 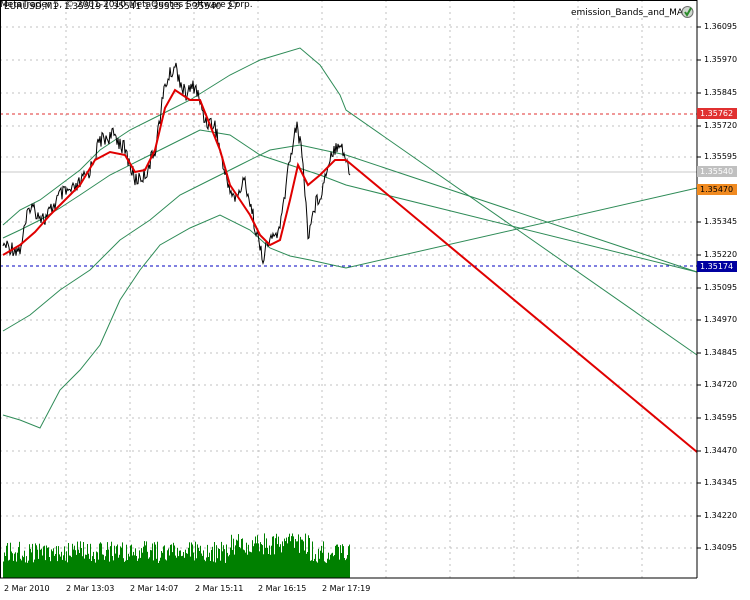 I want to click on indicator-name: emission_Bands_and_MA, so click(x=627, y=13).